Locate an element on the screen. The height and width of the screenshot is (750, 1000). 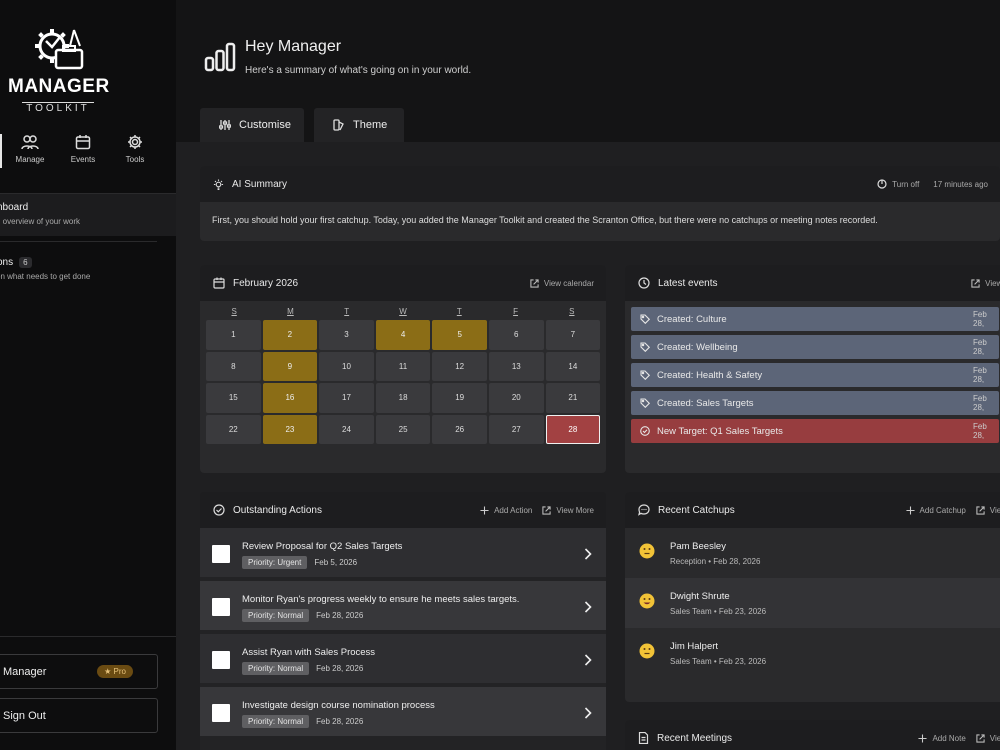
priority-badge: Priority: Urgent is located at coordinates (275, 562).